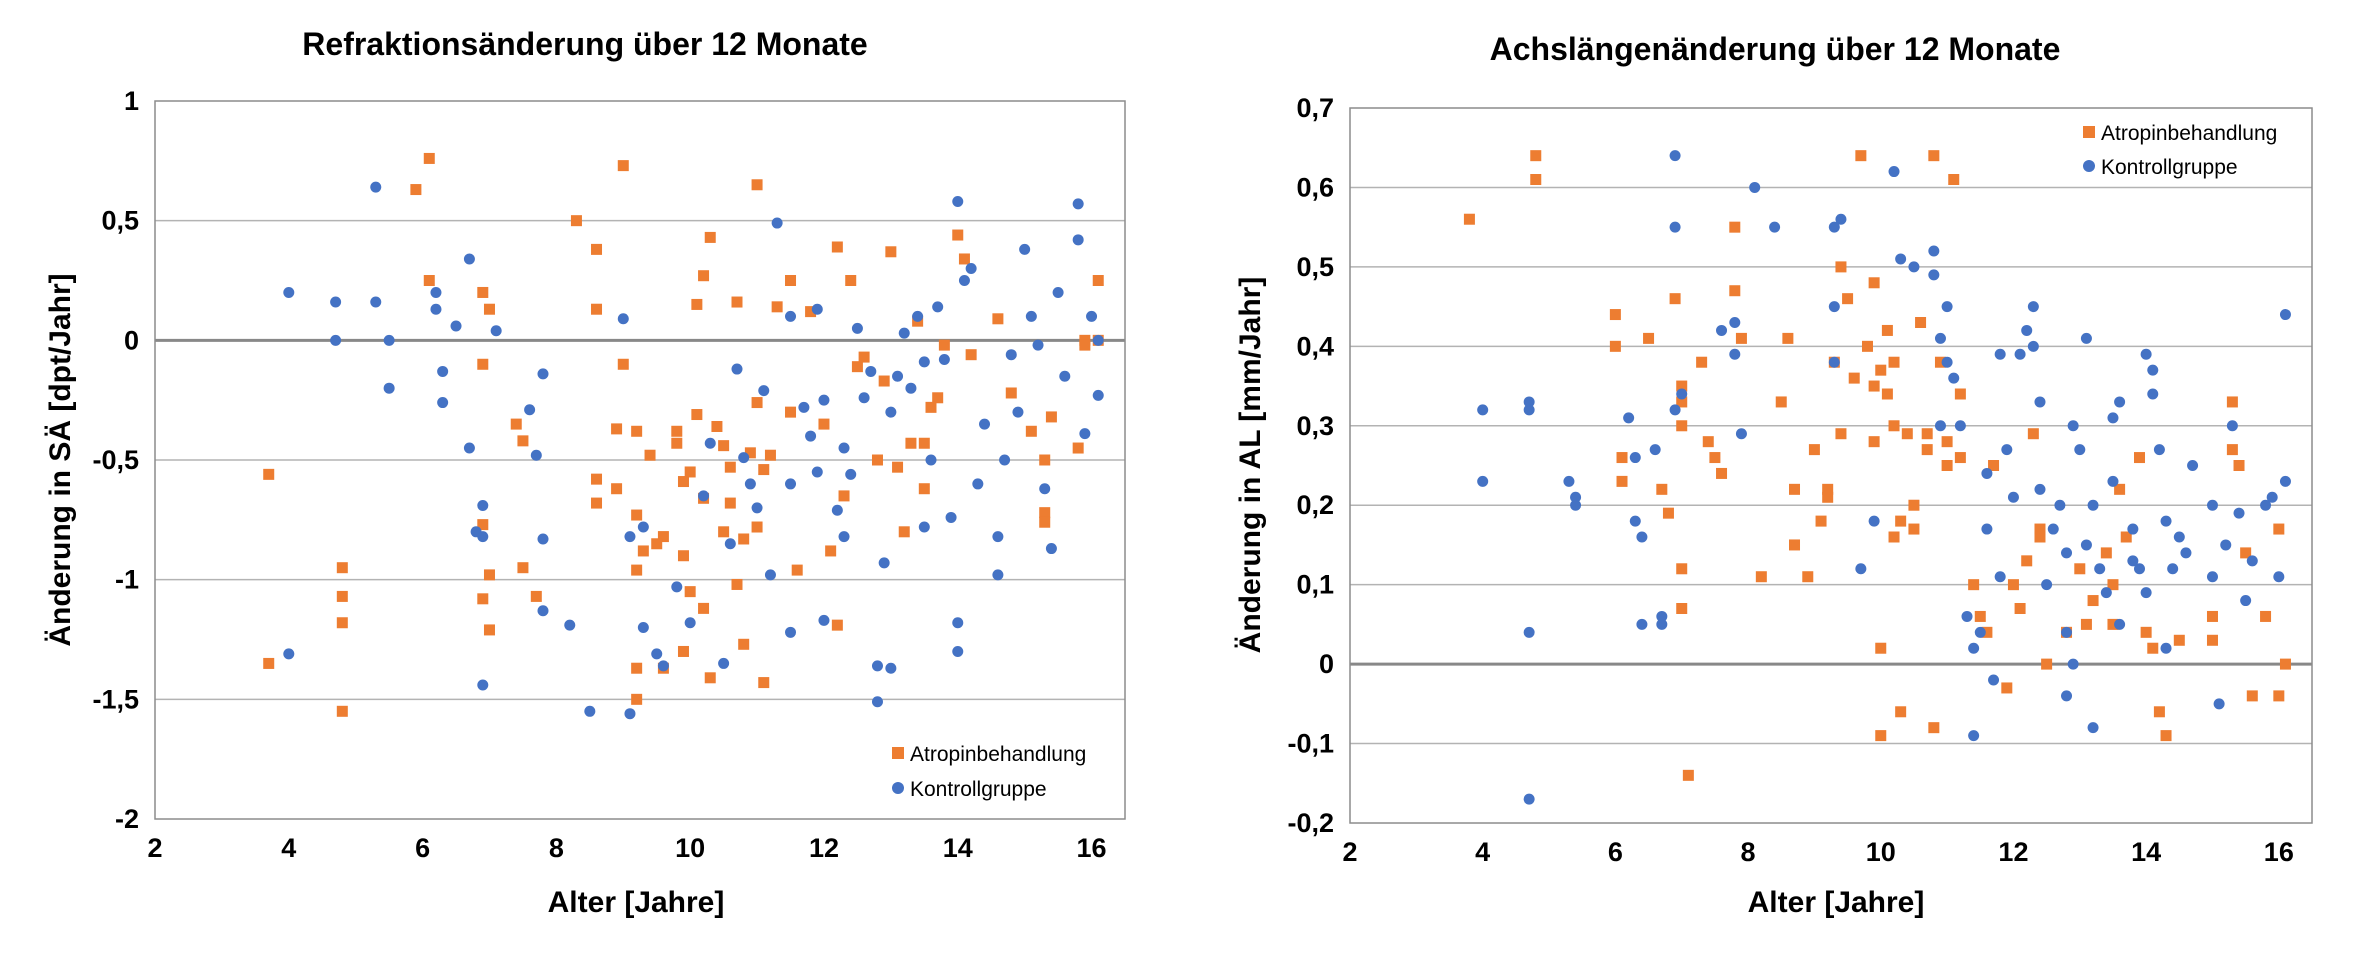 Image resolution: width=2362 pixels, height=953 pixels. I want to click on y-tick-label: 0,2, so click(1315, 505).